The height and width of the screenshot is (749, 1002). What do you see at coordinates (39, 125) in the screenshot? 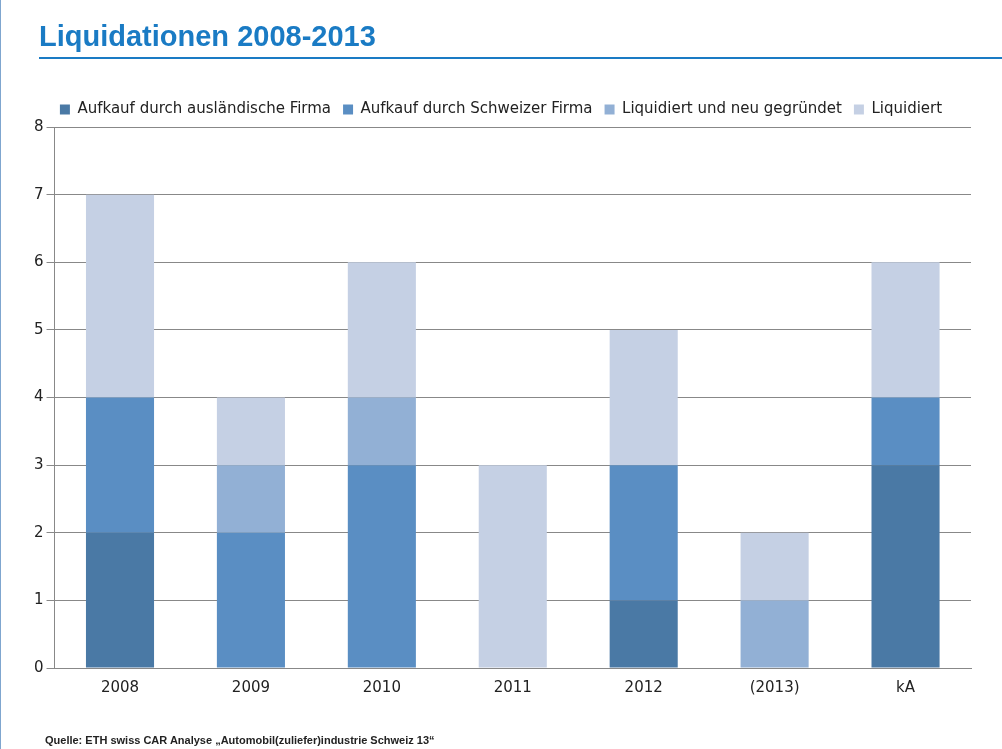
I see `y-tick-label: 8` at bounding box center [39, 125].